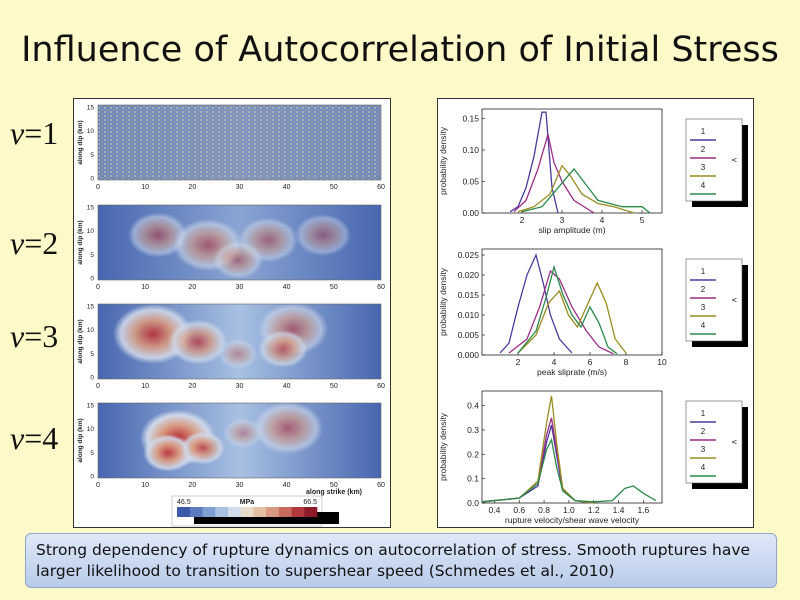  What do you see at coordinates (184, 502) in the screenshot?
I see `colorbar-min-label: 46.5` at bounding box center [184, 502].